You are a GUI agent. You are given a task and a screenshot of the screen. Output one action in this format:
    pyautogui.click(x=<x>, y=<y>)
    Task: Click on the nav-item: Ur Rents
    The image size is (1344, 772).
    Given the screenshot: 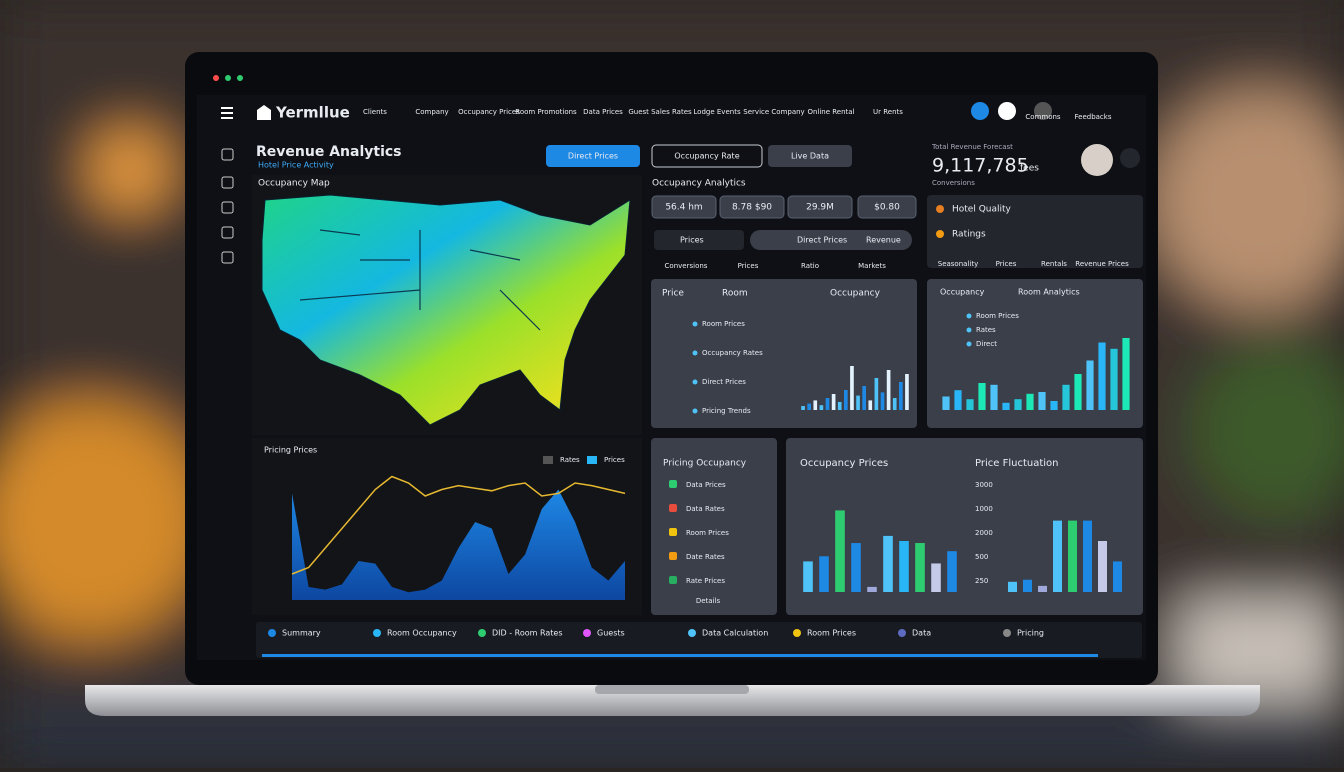 What is the action you would take?
    pyautogui.click(x=888, y=112)
    